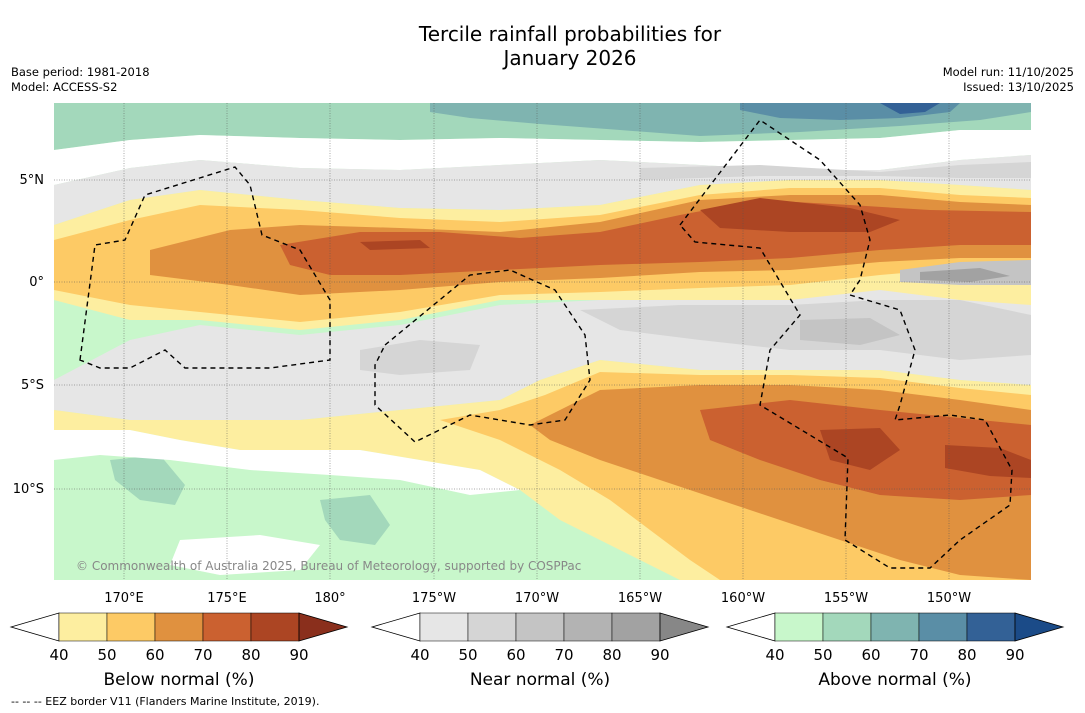 This screenshot has width=1085, height=713. What do you see at coordinates (287, 462) in the screenshot?
I see `south-white-west` at bounding box center [287, 462].